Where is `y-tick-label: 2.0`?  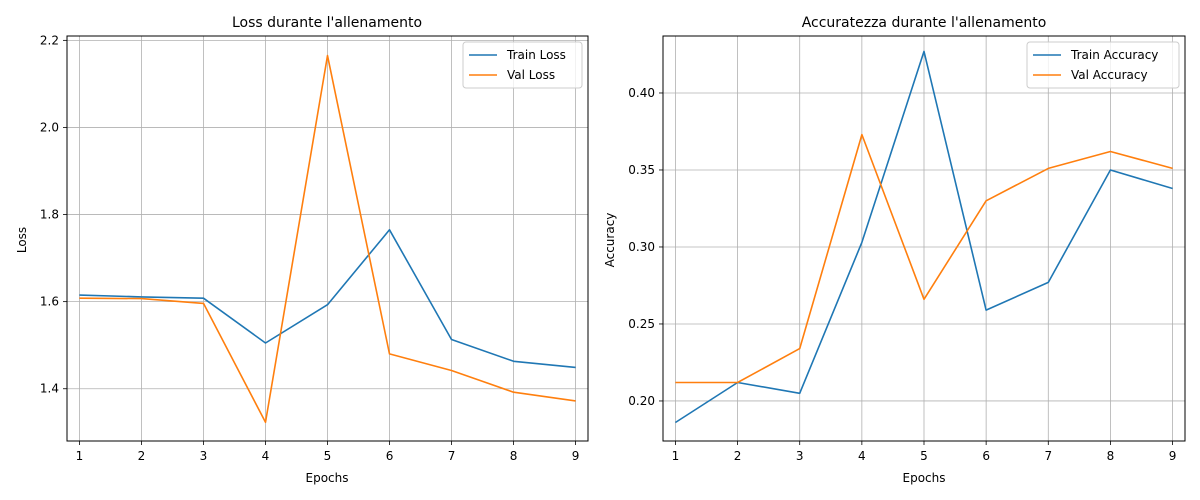 y-tick-label: 2.0 is located at coordinates (49, 127).